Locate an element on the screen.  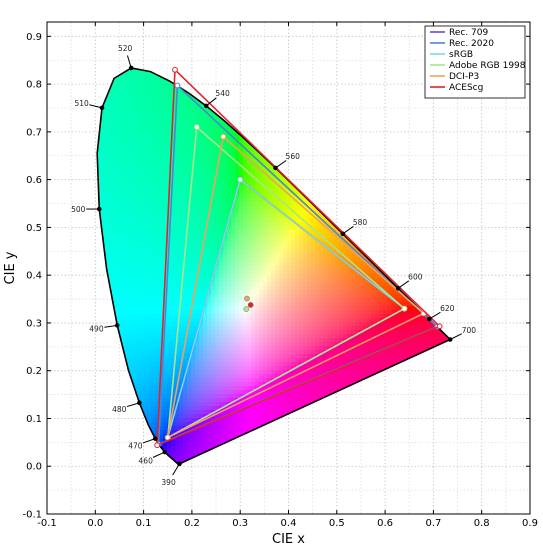
wavelength-label: 480 is located at coordinates (119, 409).